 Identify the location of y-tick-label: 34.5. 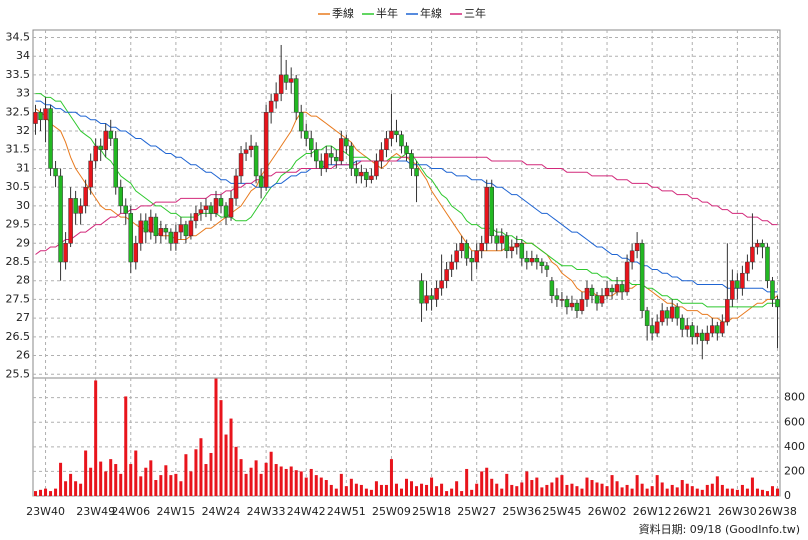
(18, 36).